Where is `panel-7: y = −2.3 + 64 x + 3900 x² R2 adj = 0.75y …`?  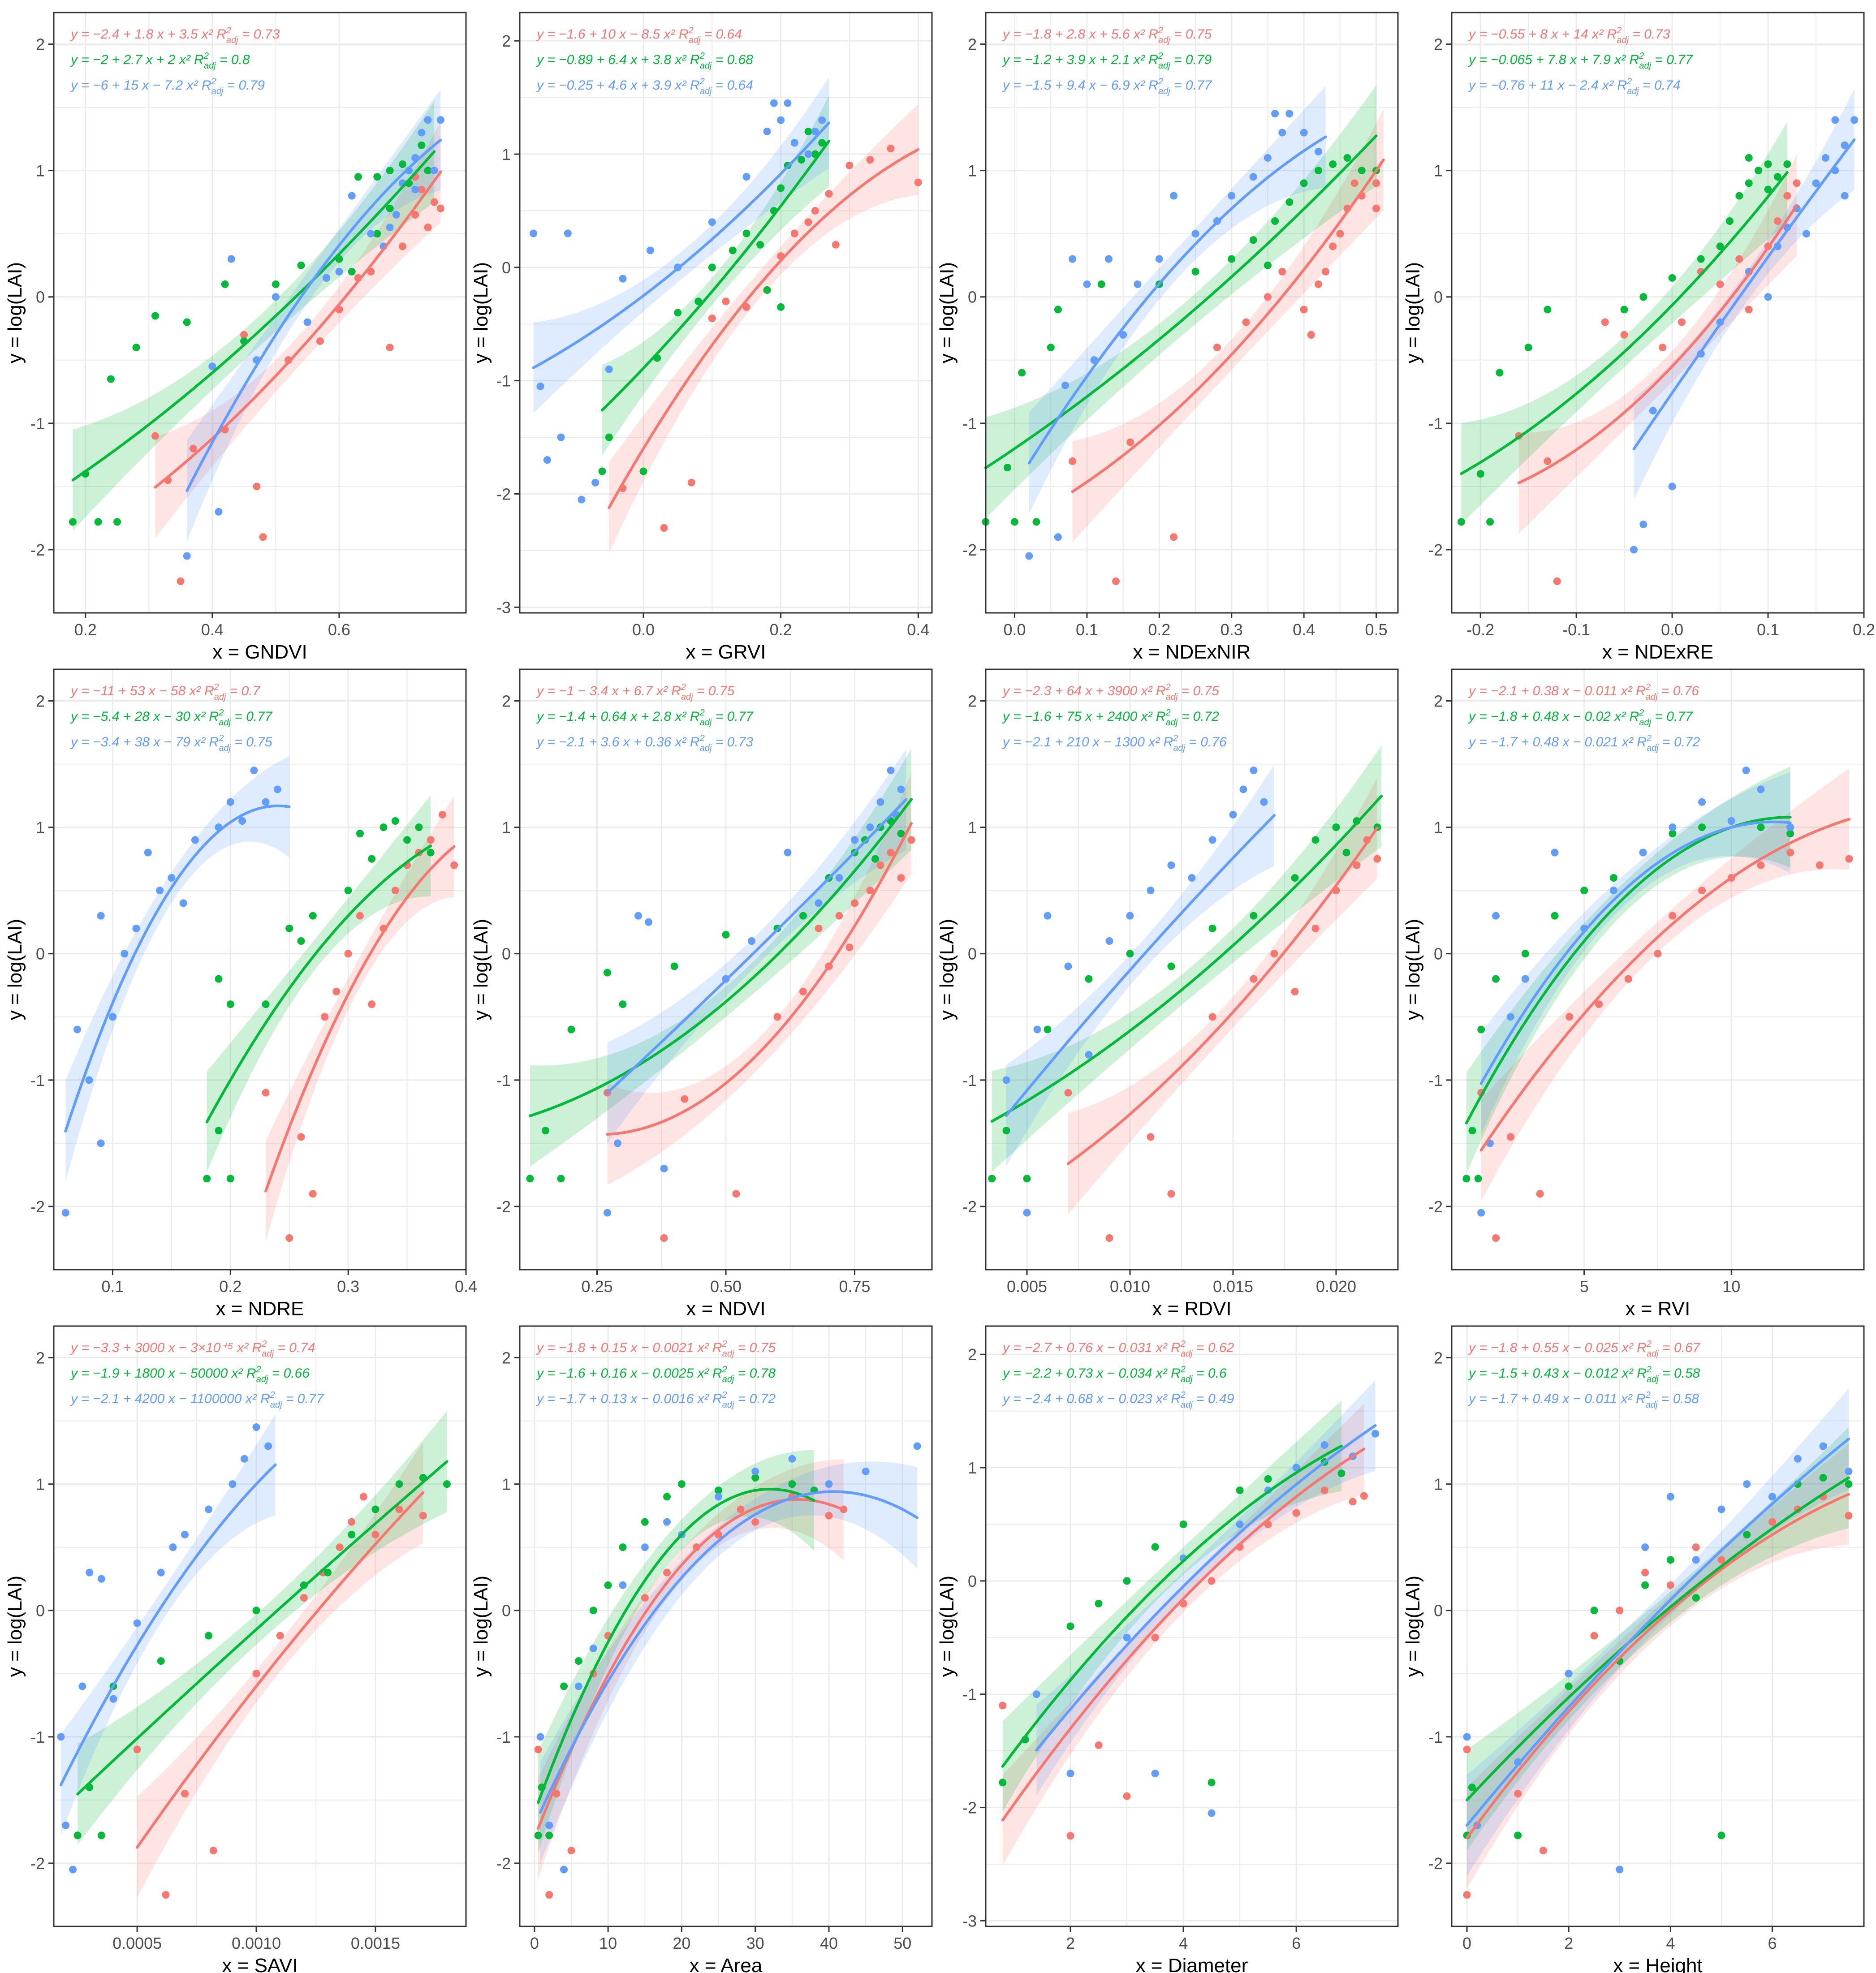 panel-7: y = −2.3 + 64 x + 3900 x² R2 adj = 0.75y … is located at coordinates (1167, 994).